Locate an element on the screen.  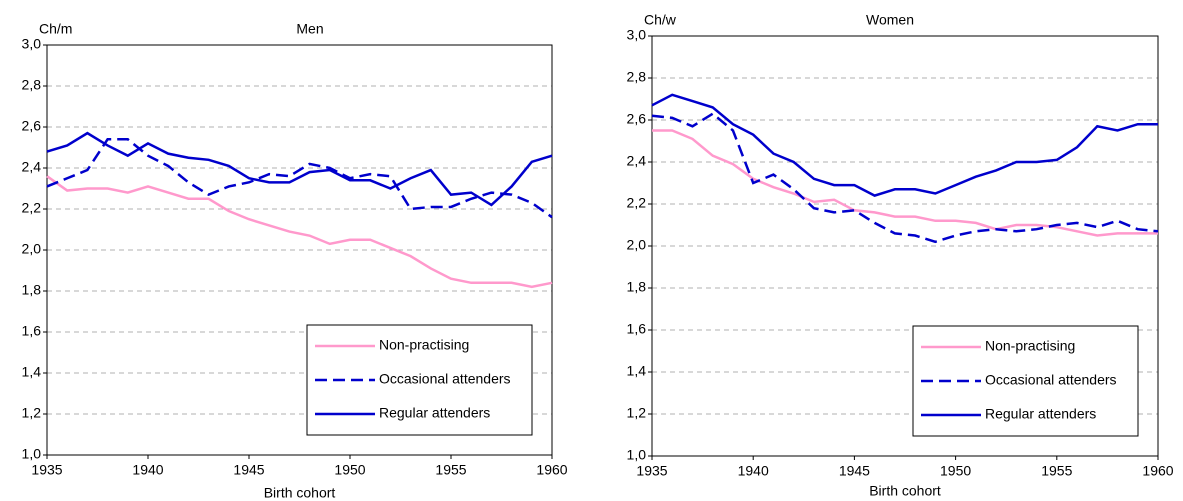
chart-title: Women is located at coordinates (890, 20).